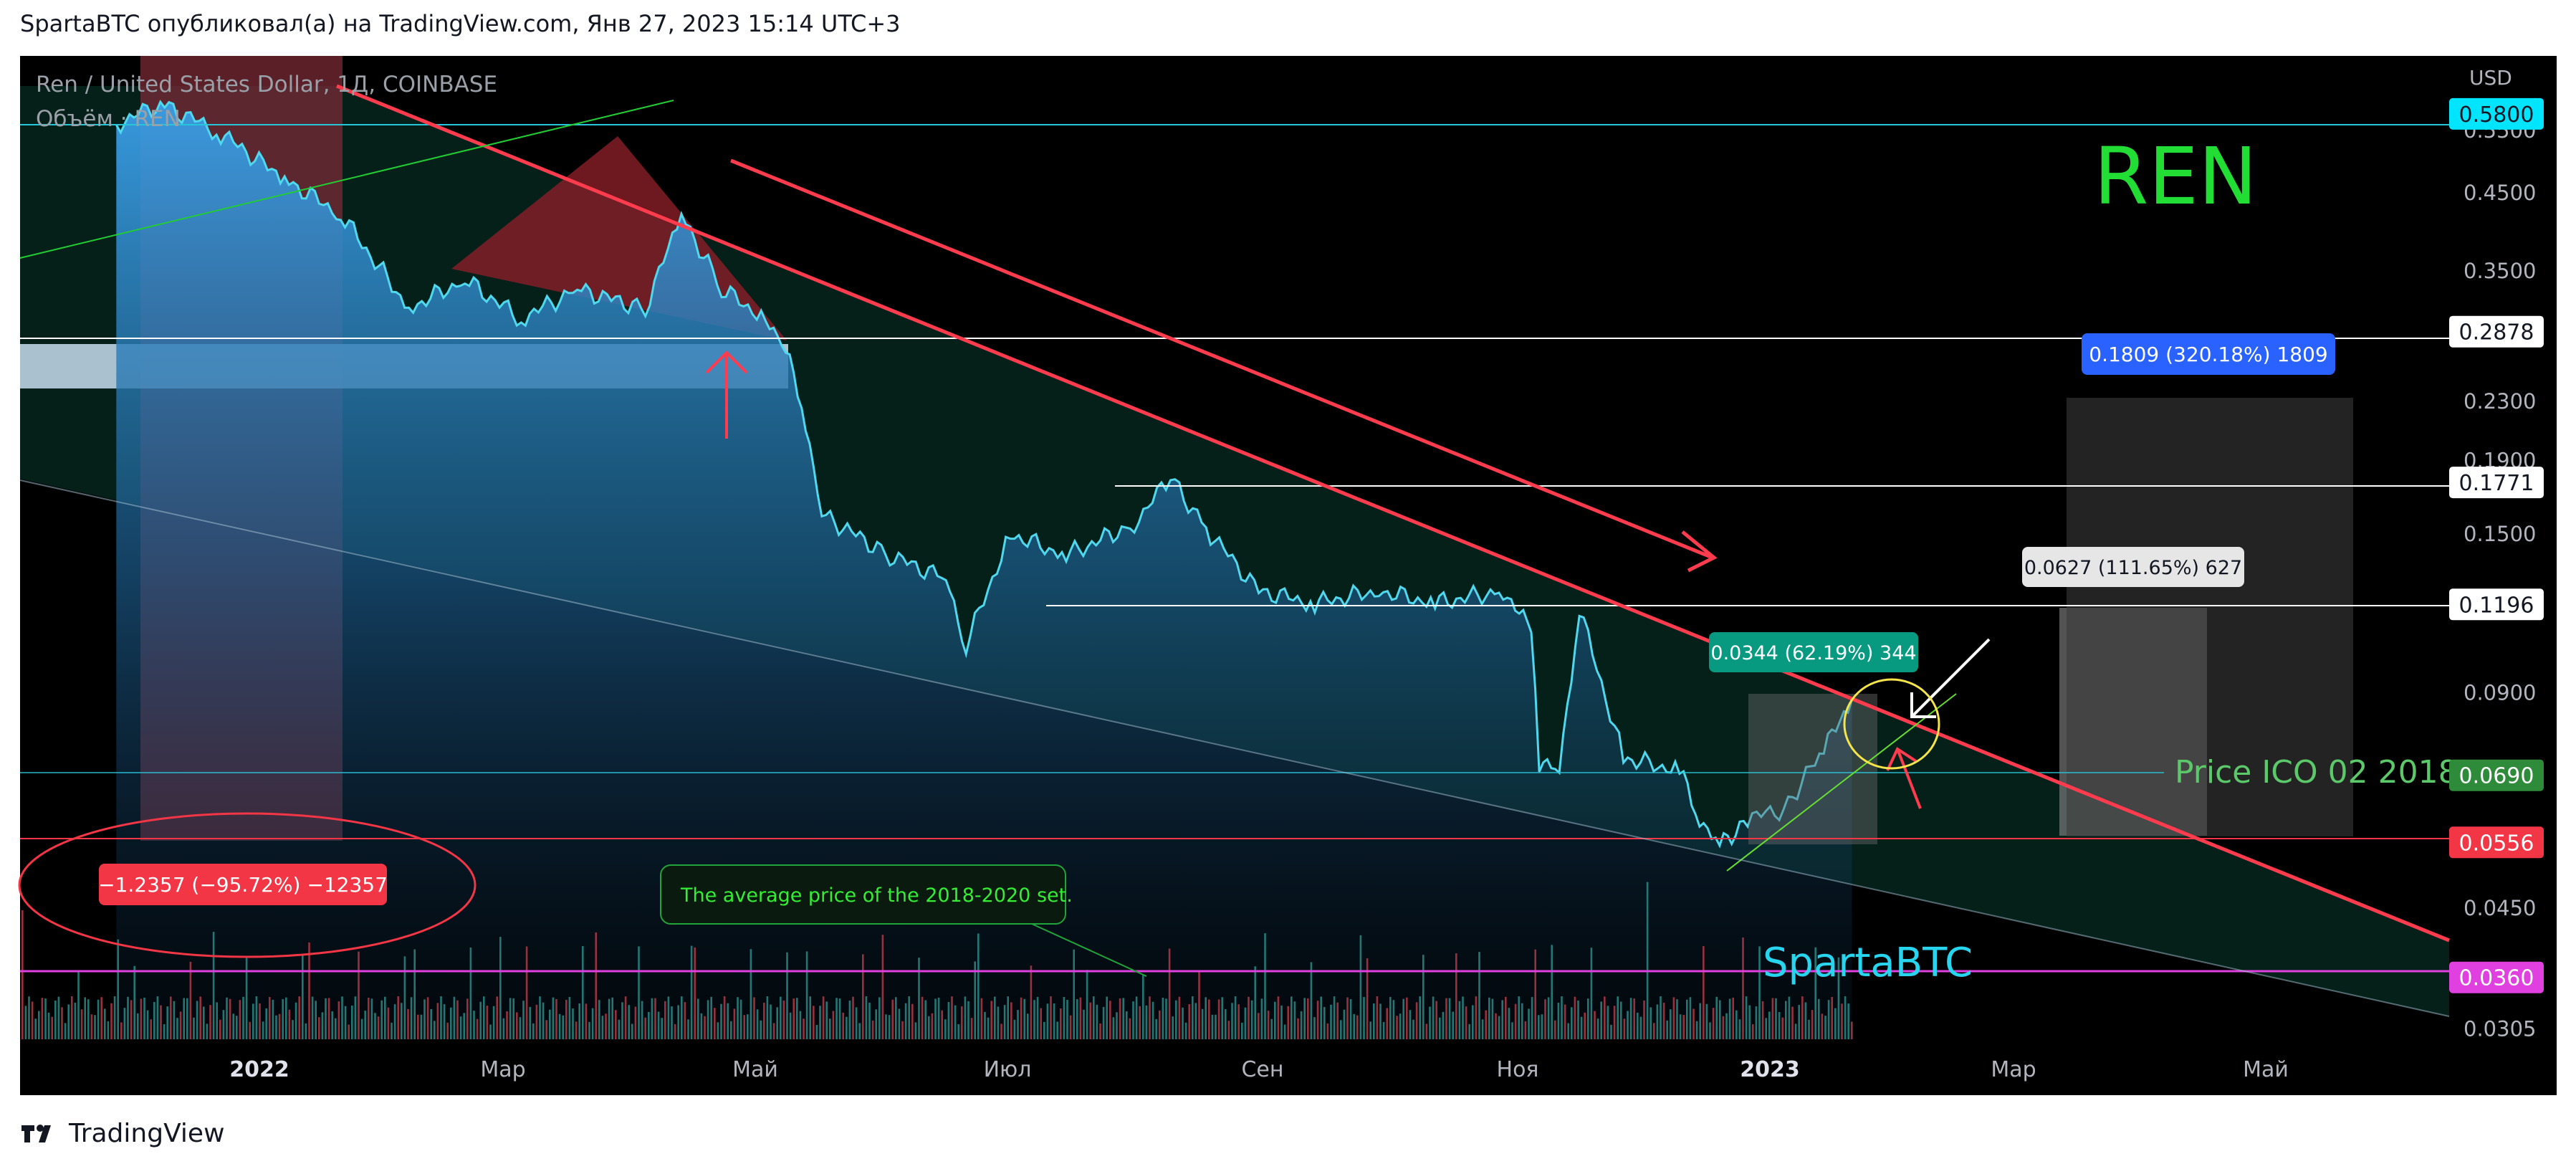 The height and width of the screenshot is (1169, 2576). I want to click on red-up-arrow-icon, so click(726, 394).